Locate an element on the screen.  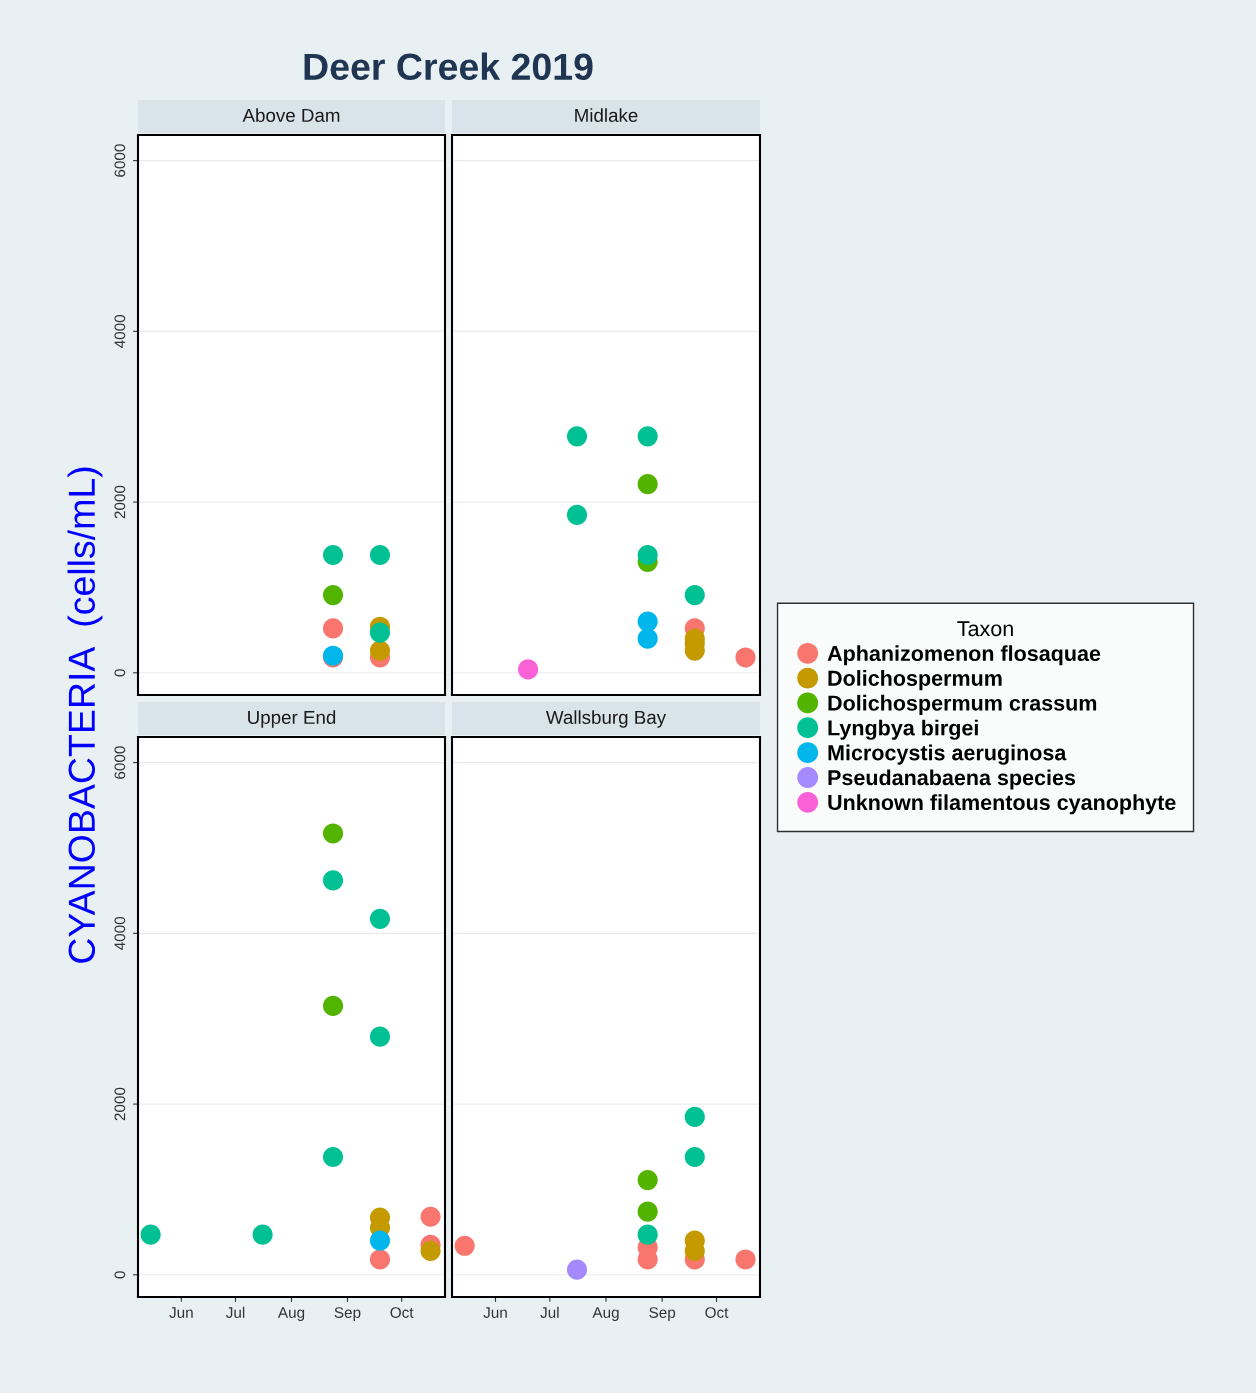
text: Deer Creek 2019 is located at coordinates (448, 66).